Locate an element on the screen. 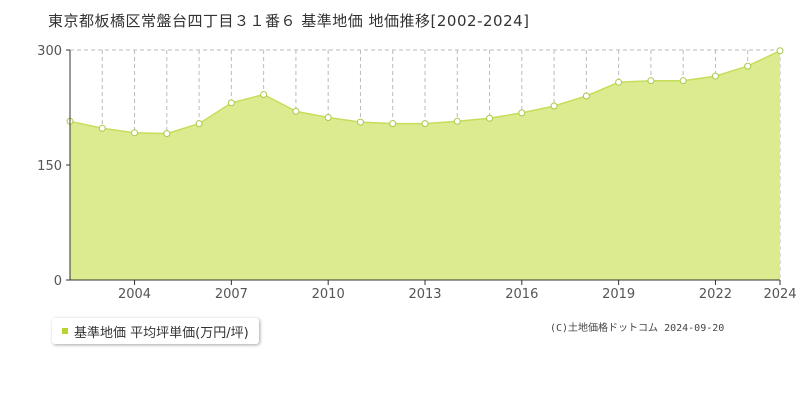 The width and height of the screenshot is (800, 400). x-tick-label: 2019 is located at coordinates (618, 294).